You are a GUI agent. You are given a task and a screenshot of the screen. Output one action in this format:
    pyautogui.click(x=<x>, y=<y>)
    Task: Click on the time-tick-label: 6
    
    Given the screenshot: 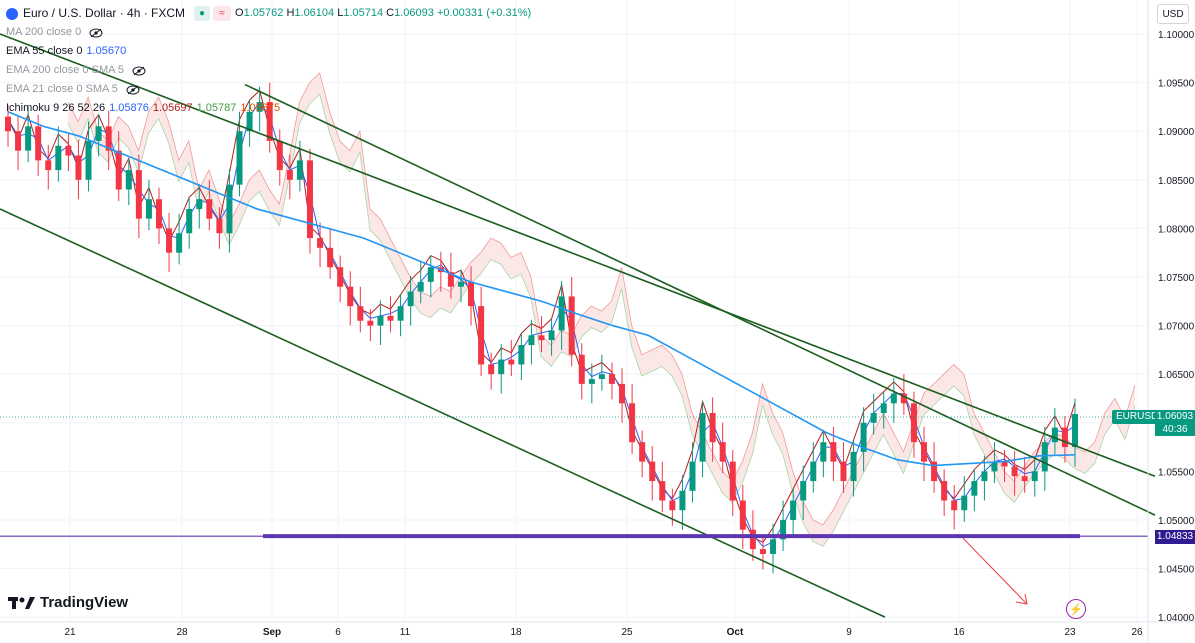 What is the action you would take?
    pyautogui.click(x=338, y=632)
    